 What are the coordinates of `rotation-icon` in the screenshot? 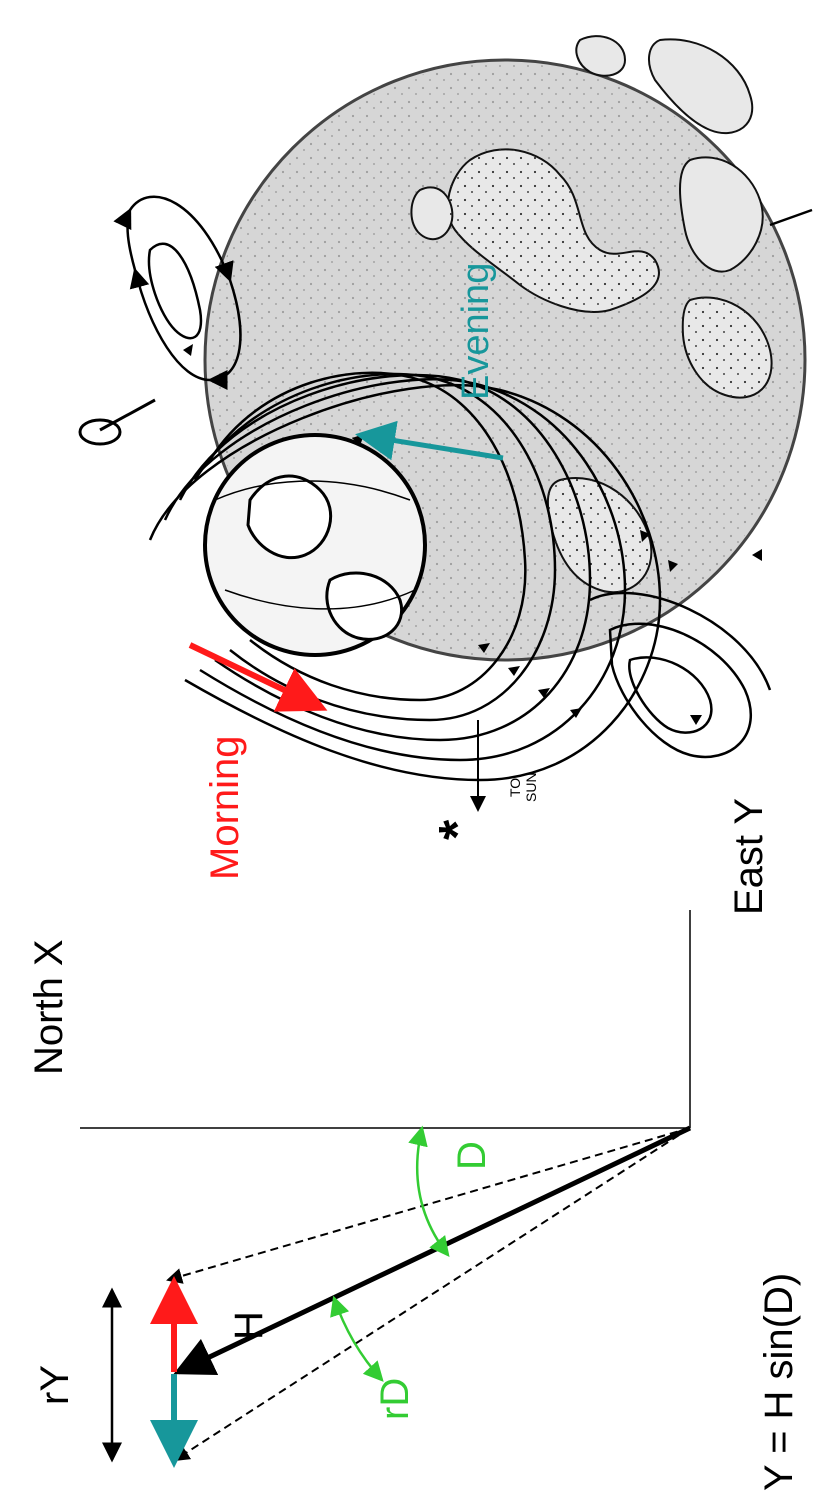 It's located at (117, 422).